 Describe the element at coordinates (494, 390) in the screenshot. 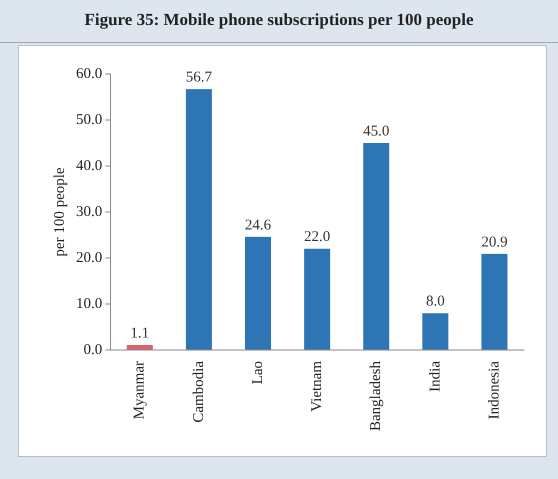

I see `x-tick-label: Indonesia` at that location.